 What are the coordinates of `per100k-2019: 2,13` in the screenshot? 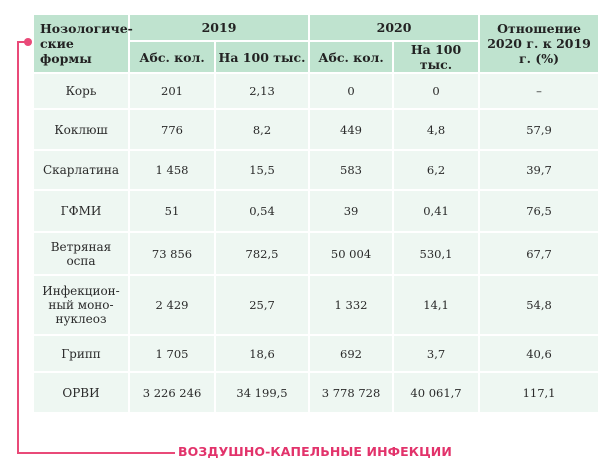 It's located at (262, 91).